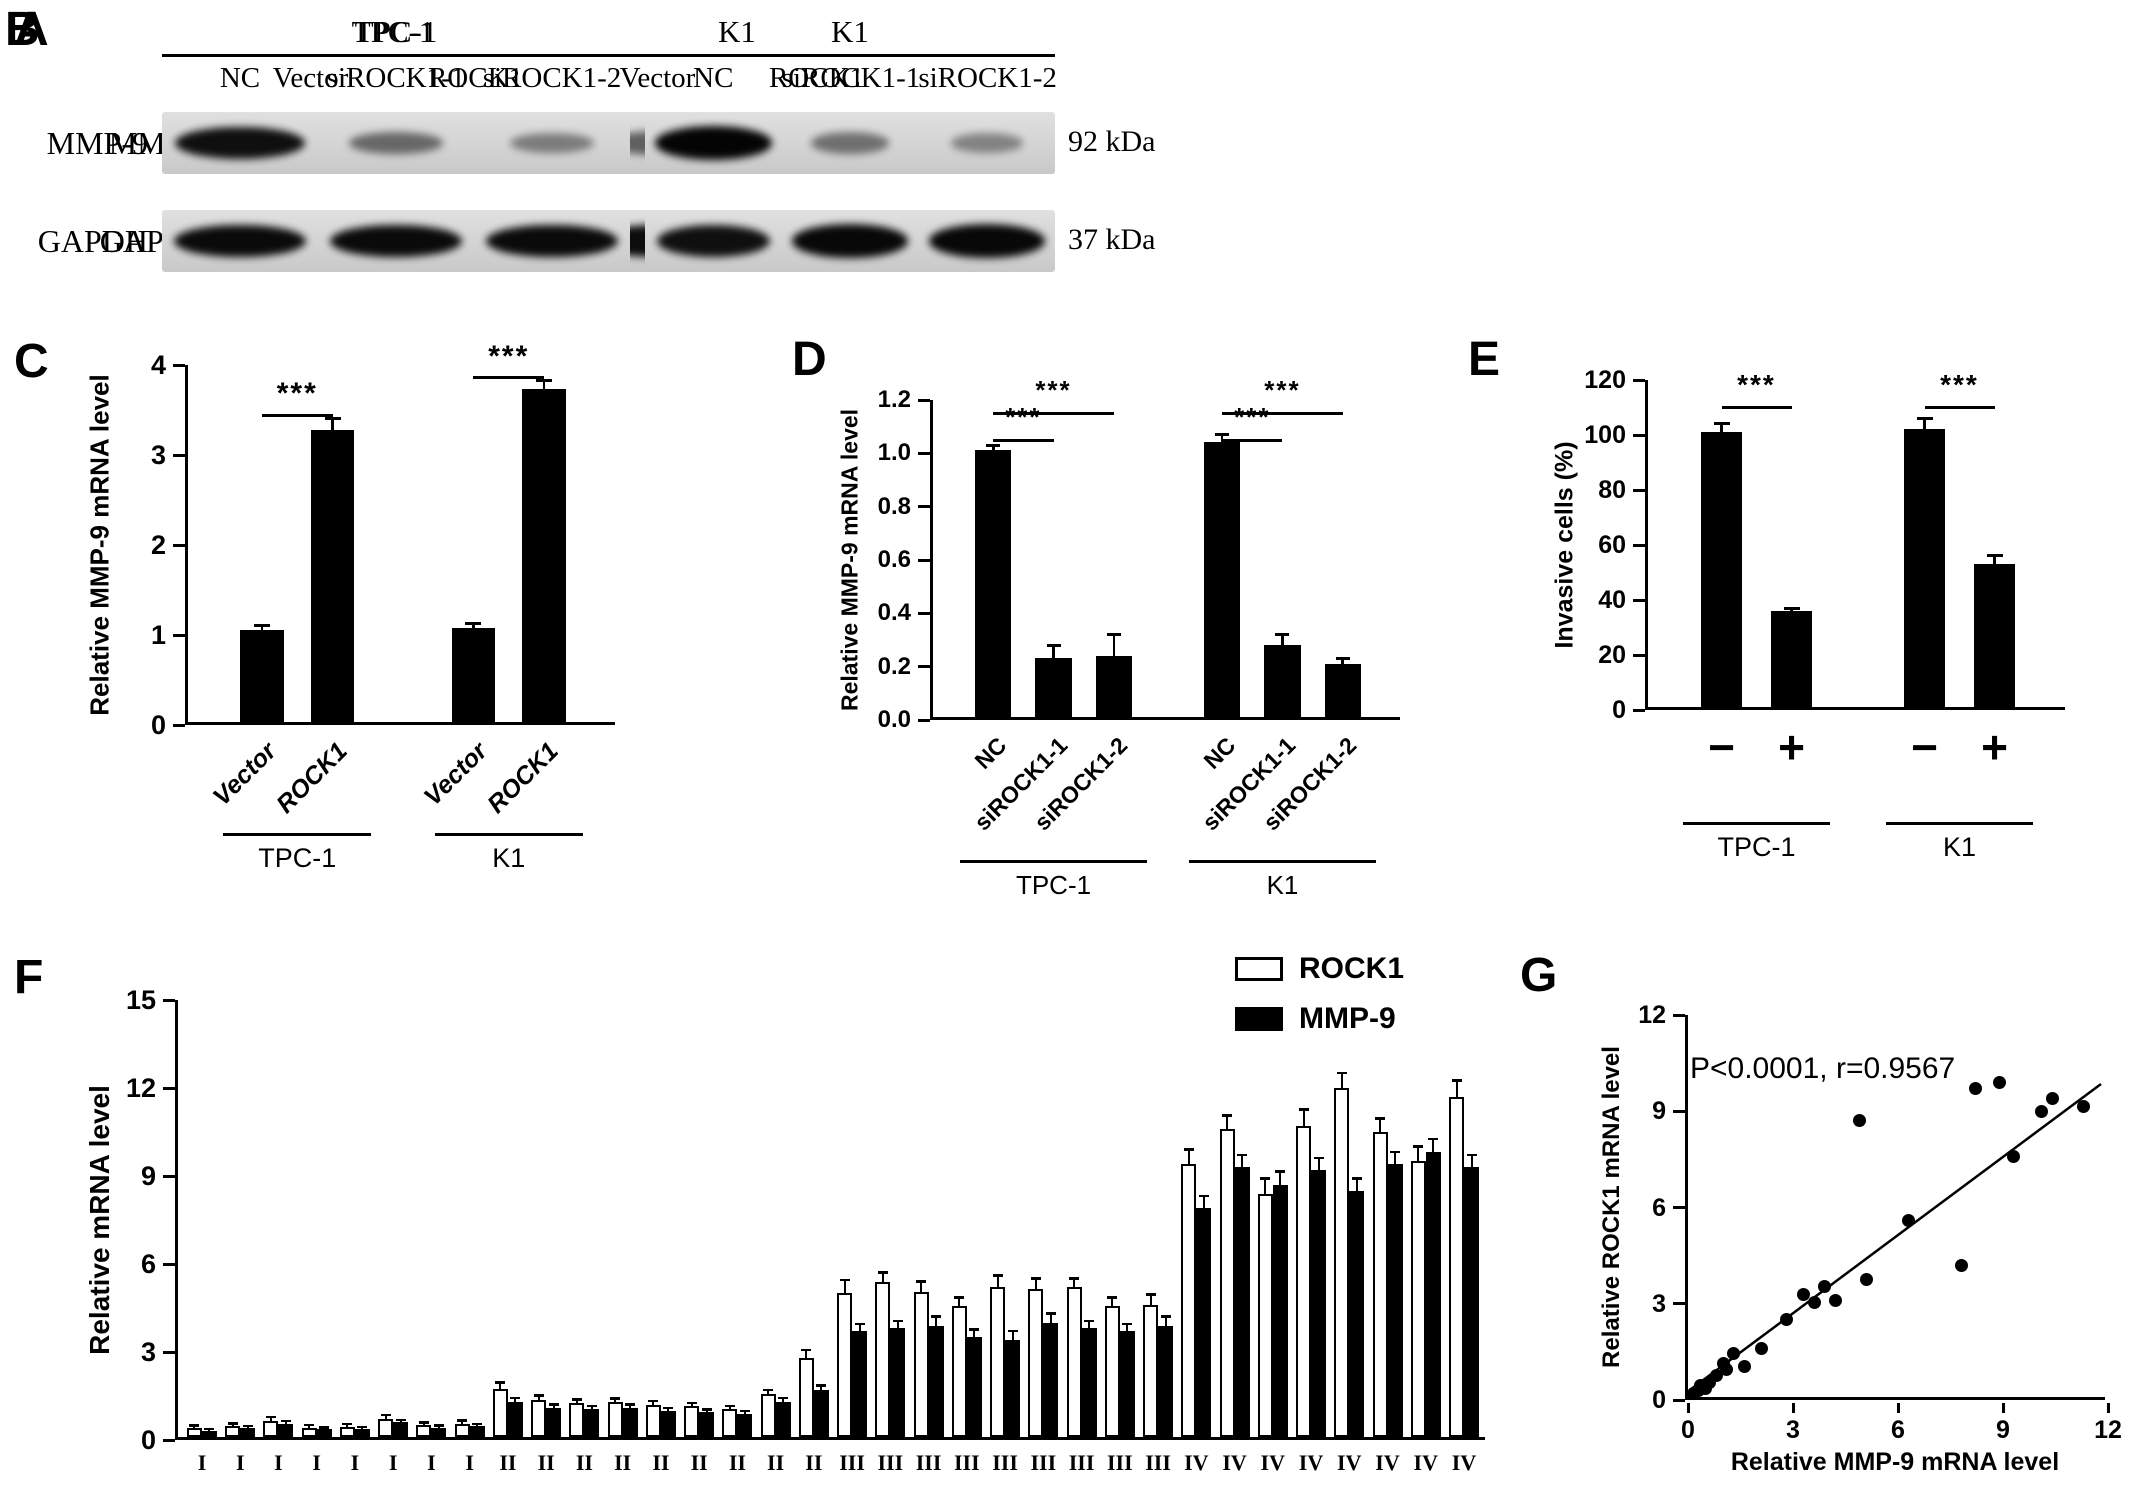 The image size is (2150, 1498). Describe the element at coordinates (1347, 1018) in the screenshot. I see `legend-label-mmp9: MMP-9` at that location.